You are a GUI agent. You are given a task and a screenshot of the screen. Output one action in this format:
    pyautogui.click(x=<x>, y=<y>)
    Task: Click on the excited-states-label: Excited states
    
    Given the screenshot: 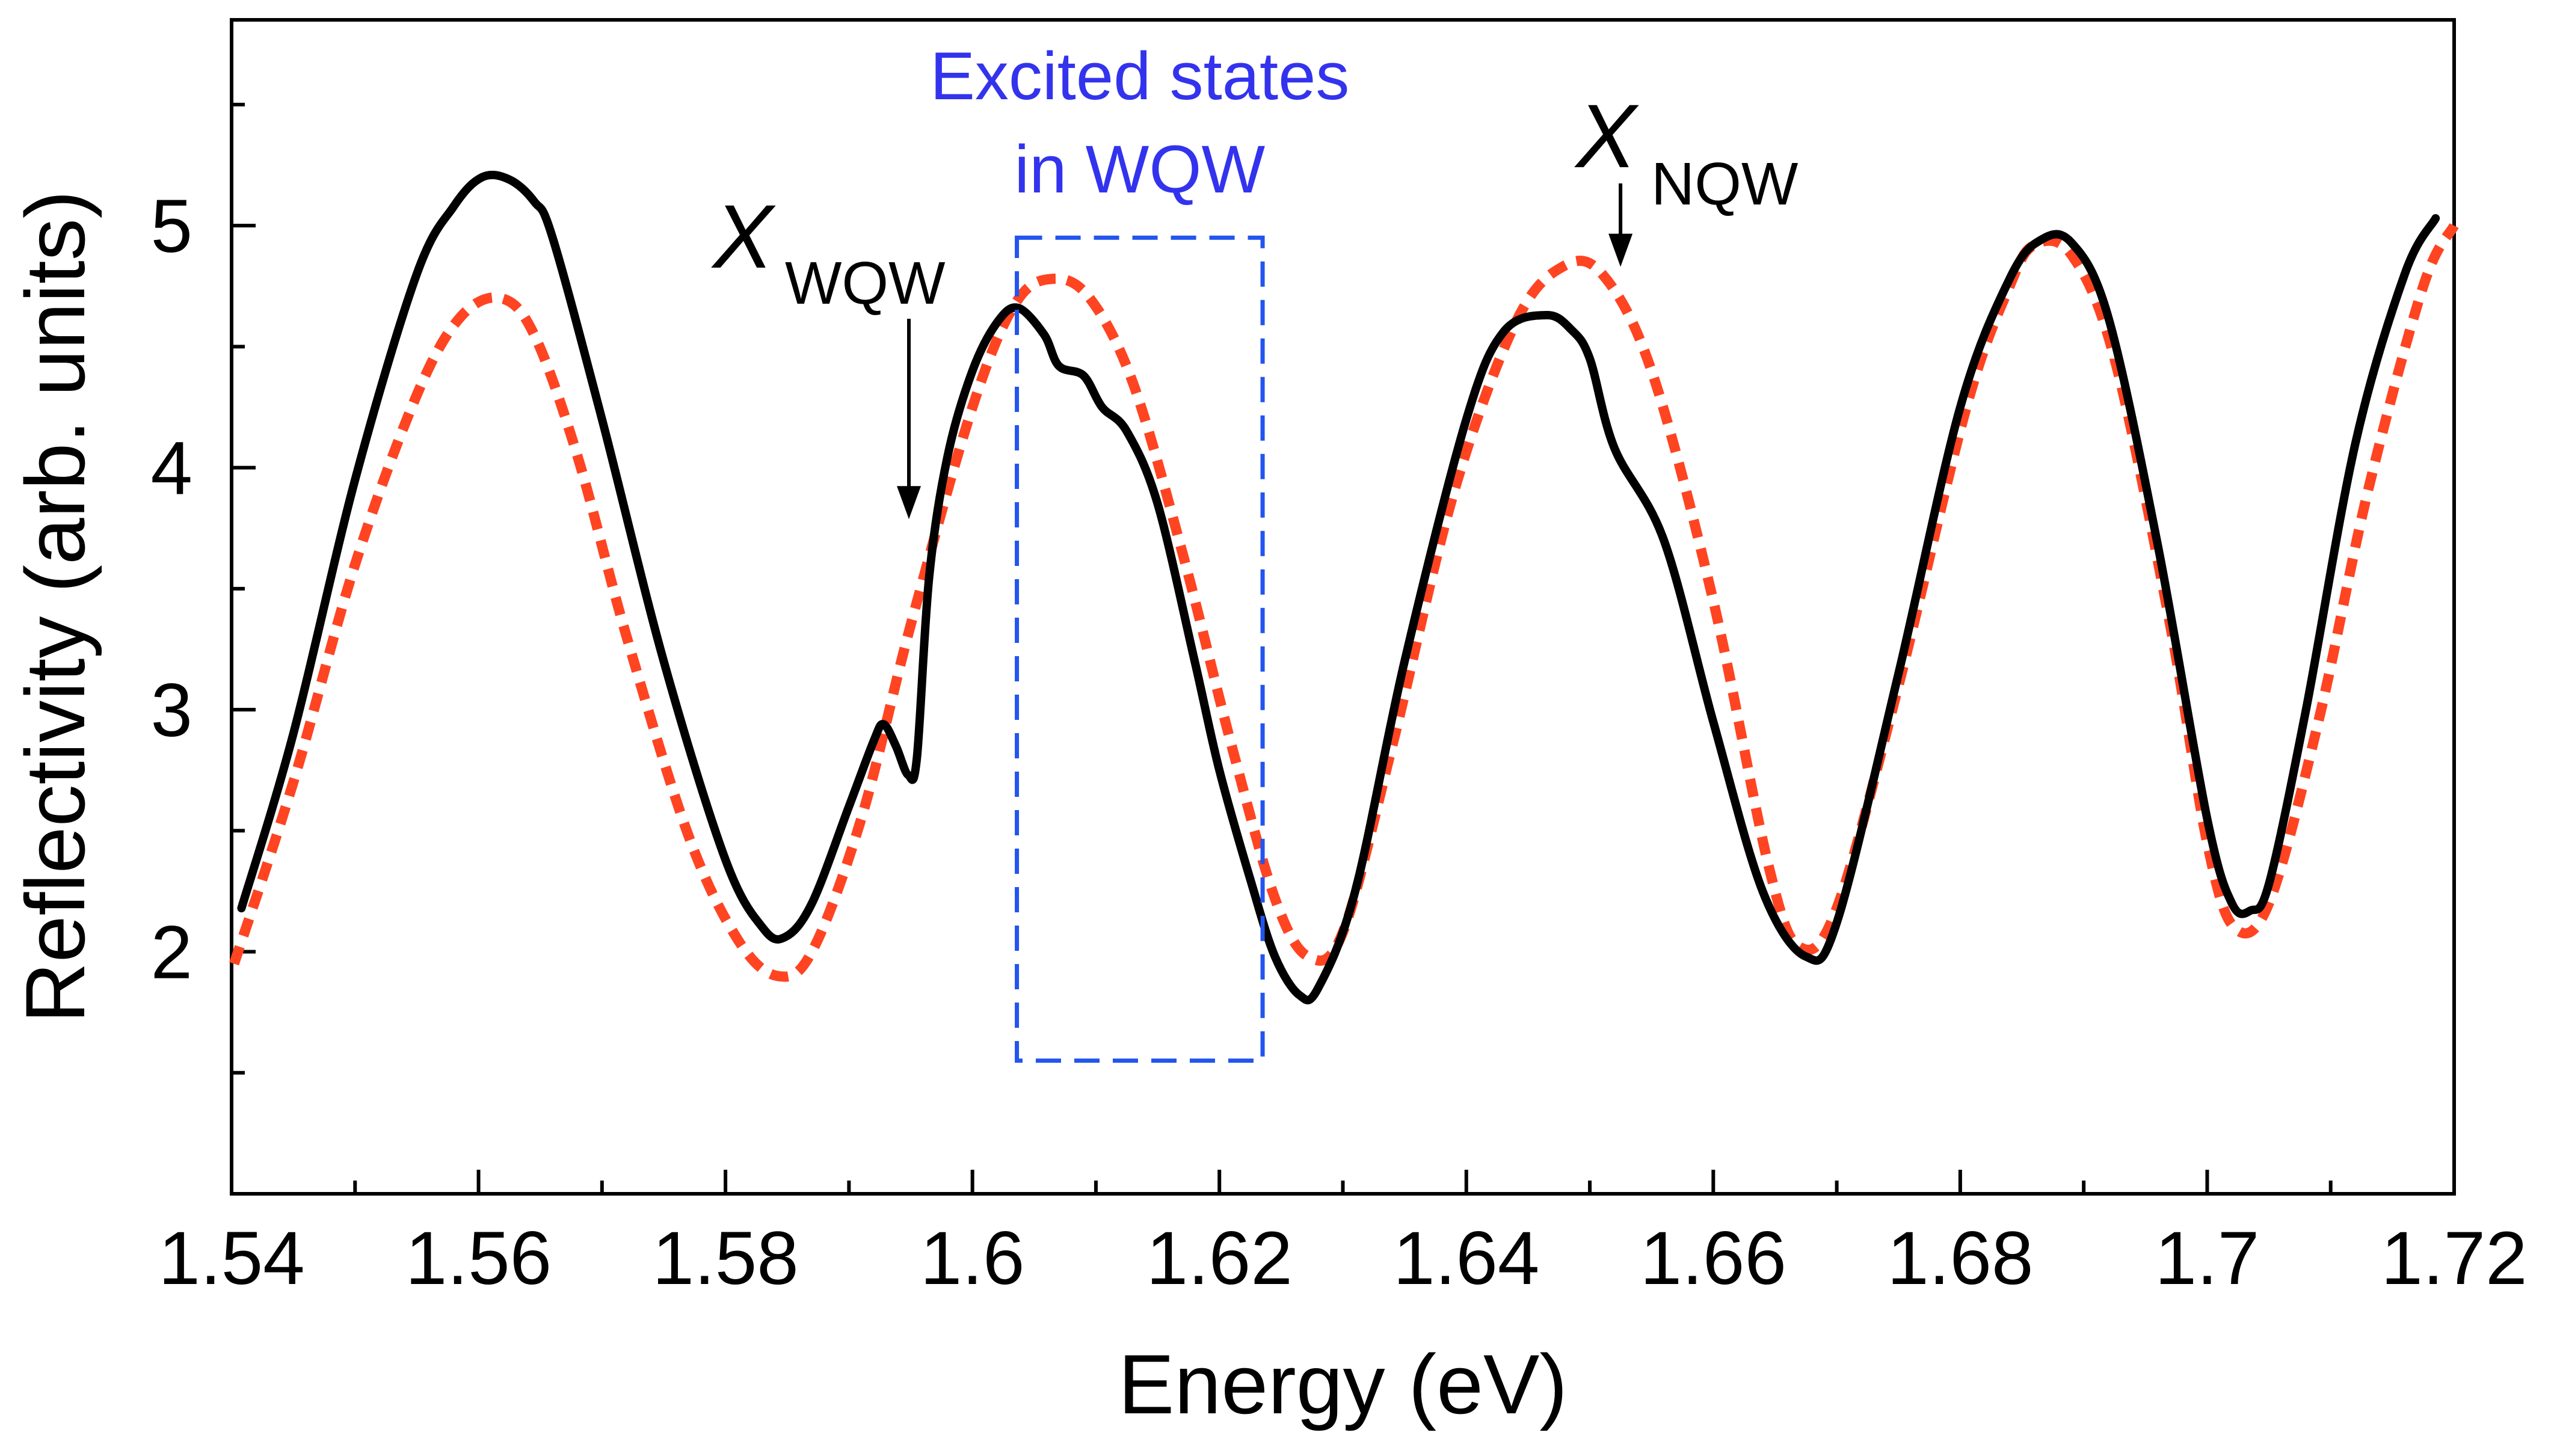 What is the action you would take?
    pyautogui.click(x=1140, y=76)
    